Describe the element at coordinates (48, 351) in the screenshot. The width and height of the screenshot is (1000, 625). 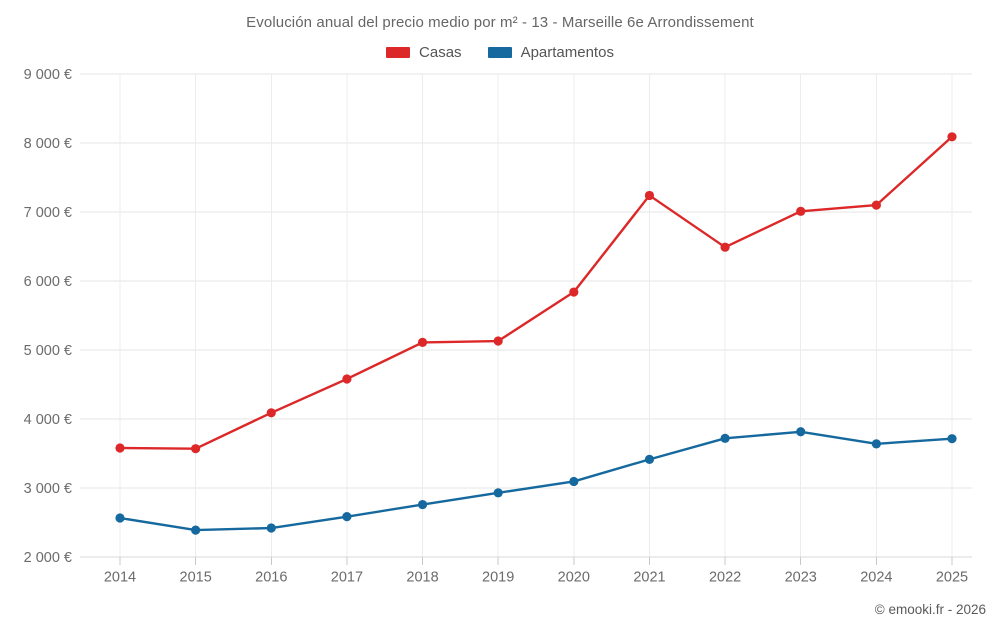
I see `y-tick-label: 5 000 €` at that location.